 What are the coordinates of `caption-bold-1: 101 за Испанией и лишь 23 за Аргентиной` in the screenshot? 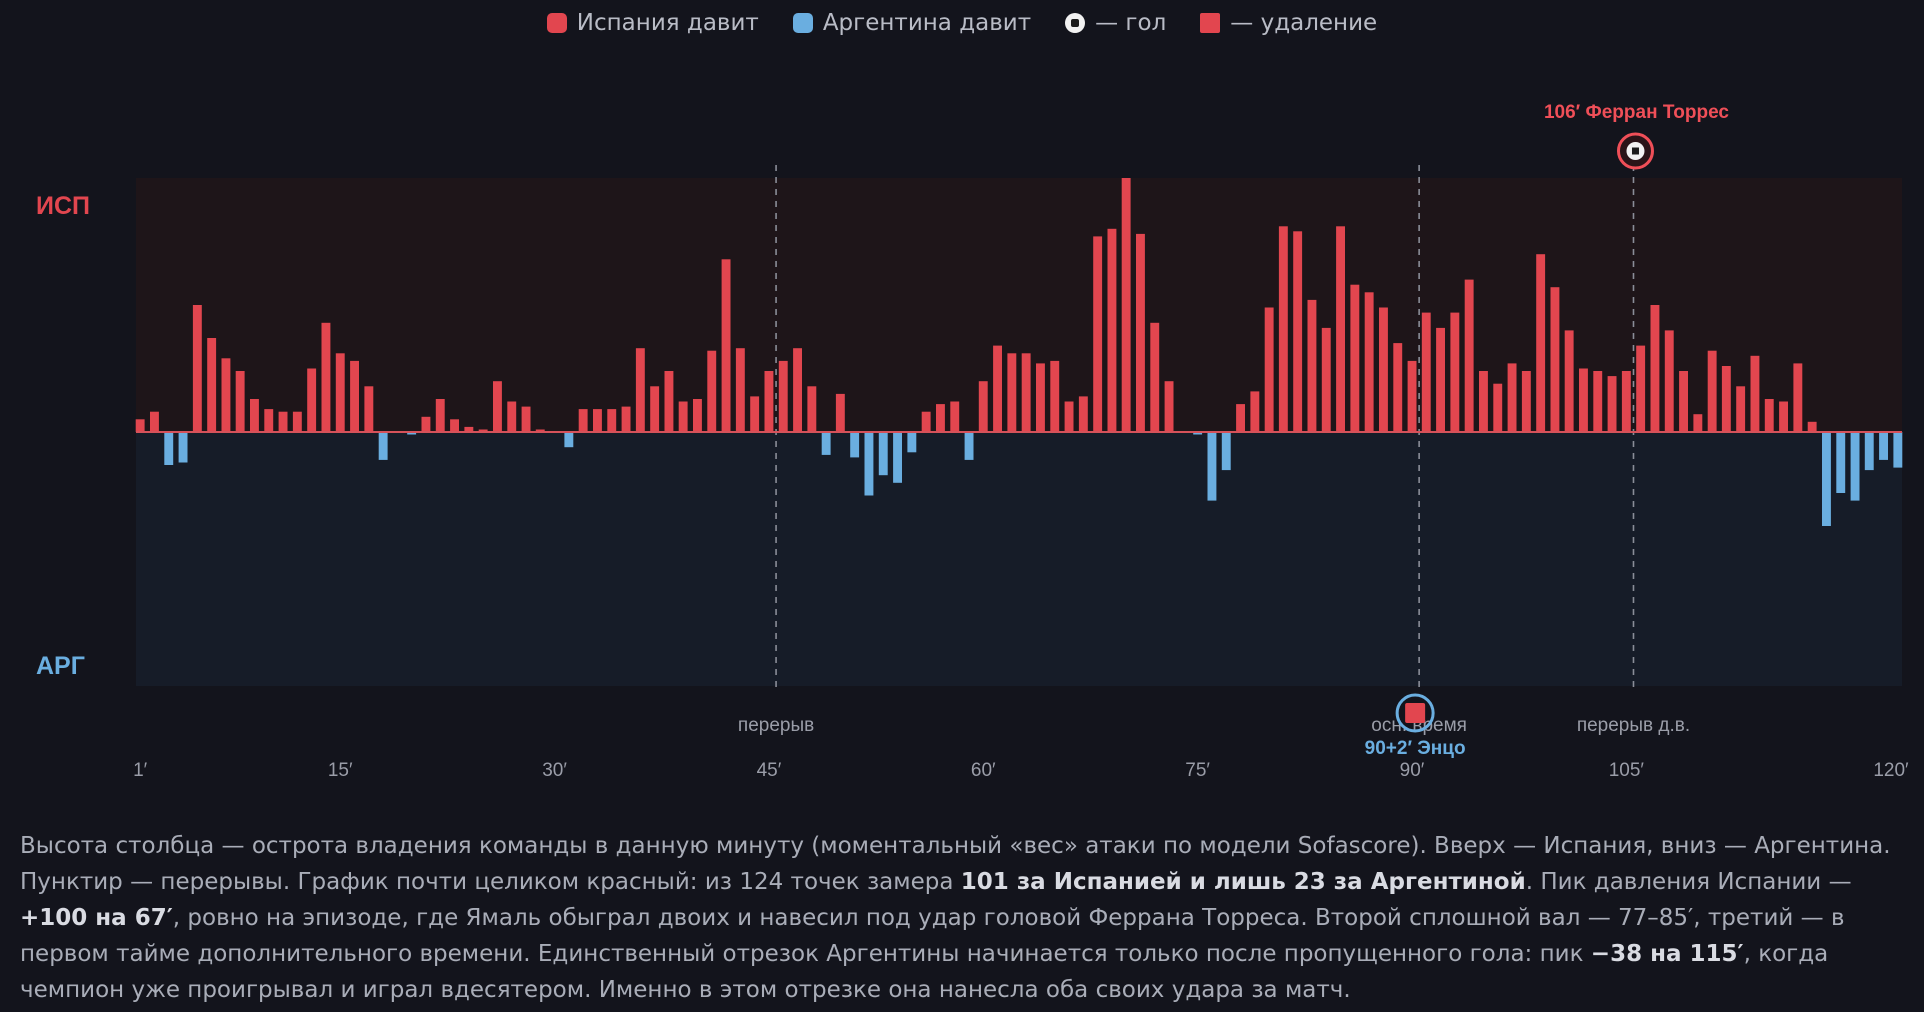 It's located at (1243, 882).